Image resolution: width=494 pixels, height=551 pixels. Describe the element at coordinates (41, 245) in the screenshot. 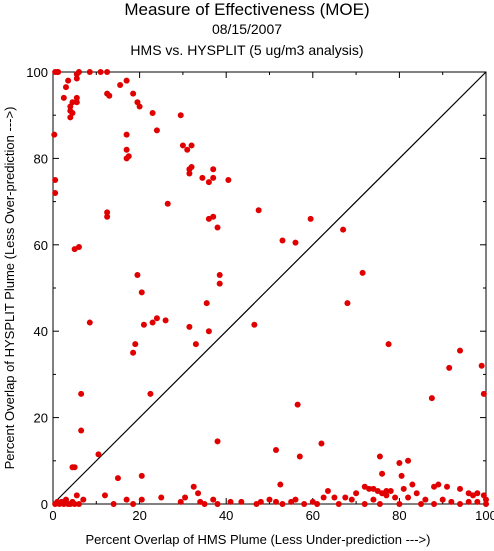

I see `y-tick-label: 60` at that location.